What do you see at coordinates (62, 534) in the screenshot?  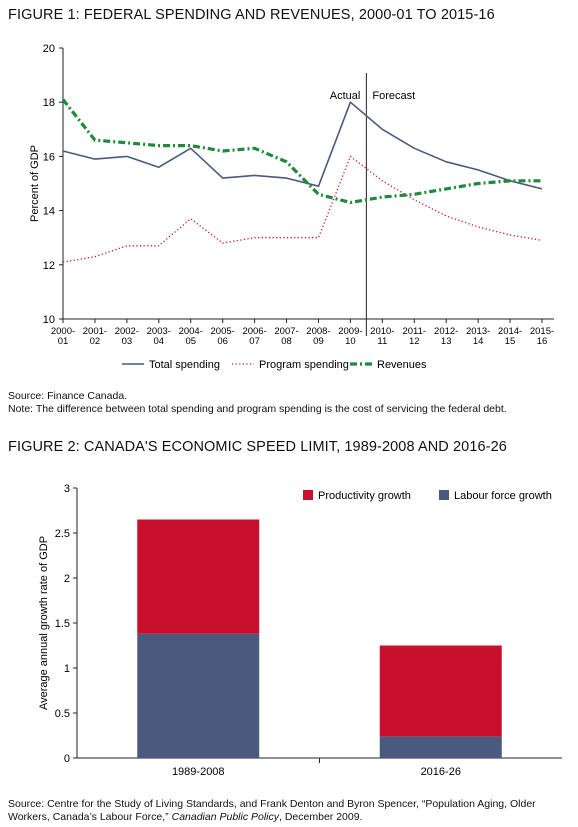 I see `y-tick-label: 2.5` at bounding box center [62, 534].